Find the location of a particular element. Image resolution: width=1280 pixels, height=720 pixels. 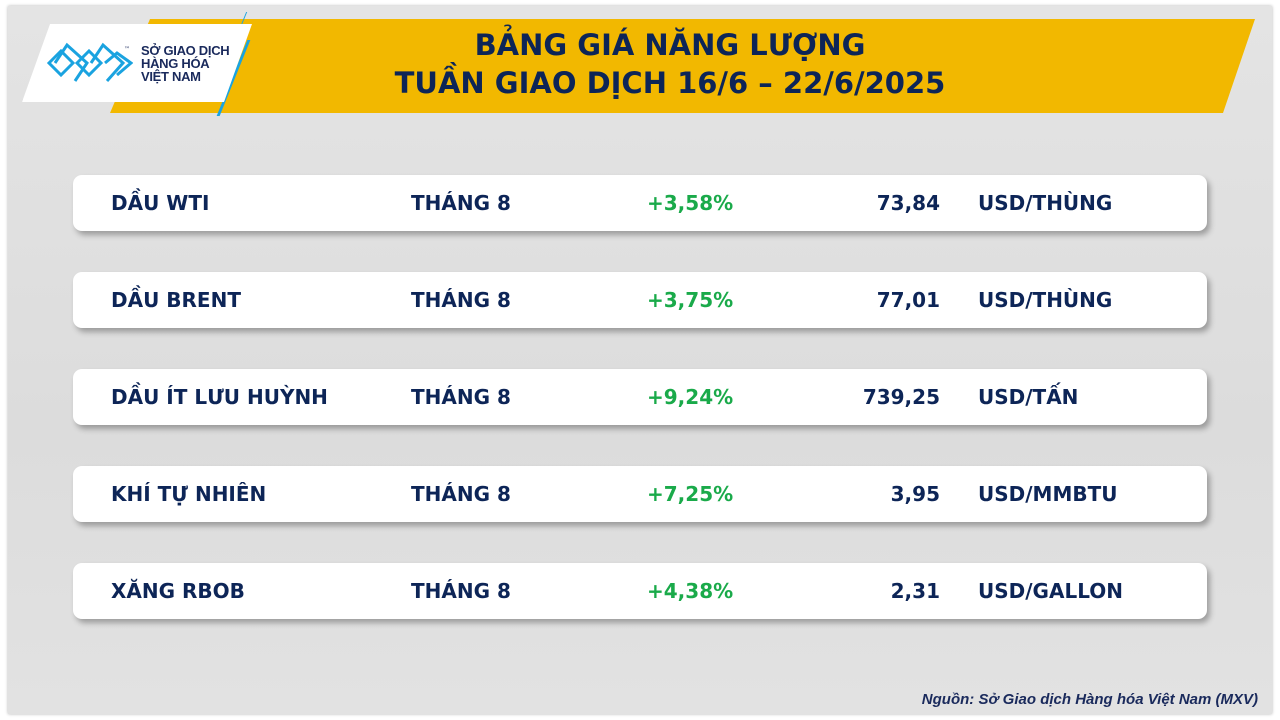

weekly-change: +7,25% is located at coordinates (690, 494).